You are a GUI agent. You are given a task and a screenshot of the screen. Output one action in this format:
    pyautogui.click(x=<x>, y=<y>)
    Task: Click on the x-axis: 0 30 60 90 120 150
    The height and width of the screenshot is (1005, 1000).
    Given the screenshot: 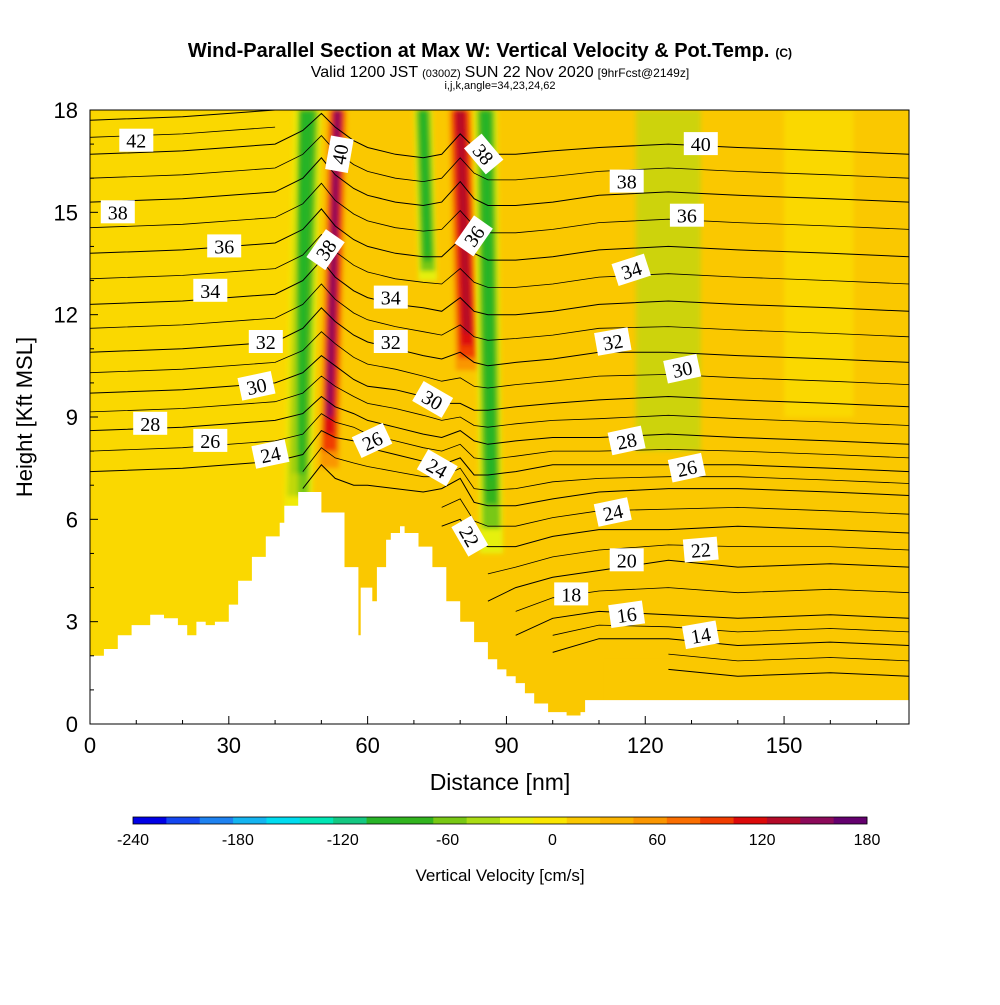 What is the action you would take?
    pyautogui.click(x=481, y=737)
    